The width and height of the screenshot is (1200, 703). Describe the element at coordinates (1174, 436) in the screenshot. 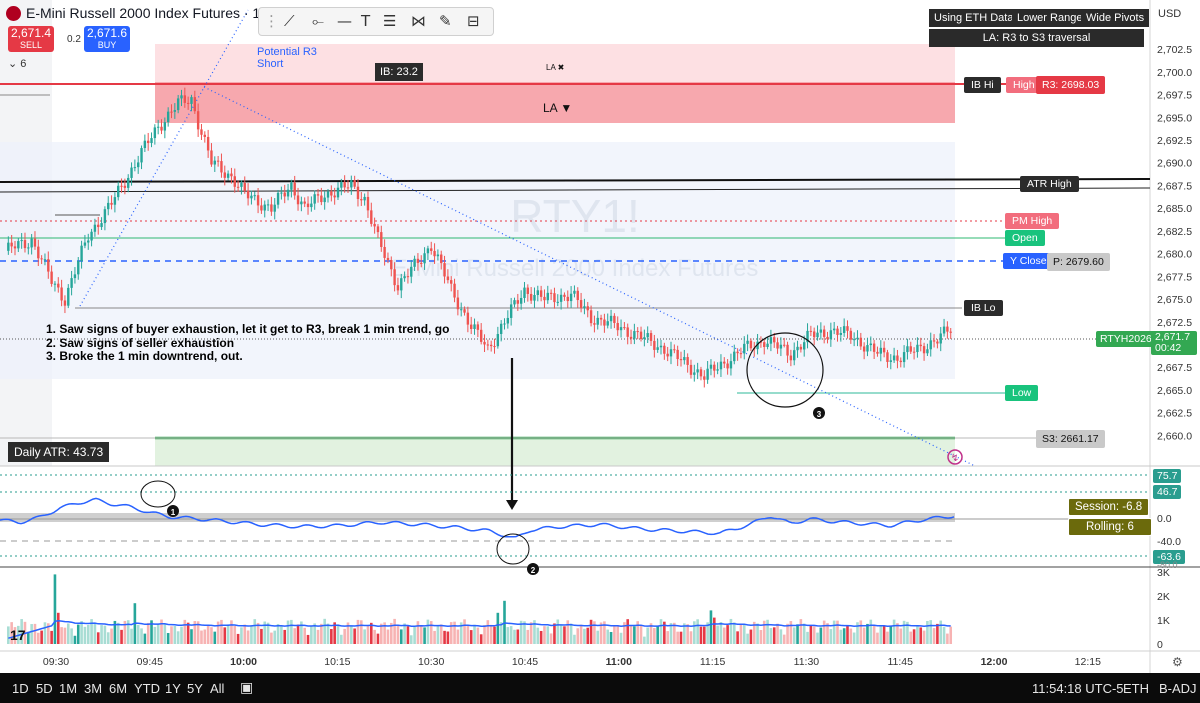

I see `price-tick: 2,660.0` at that location.